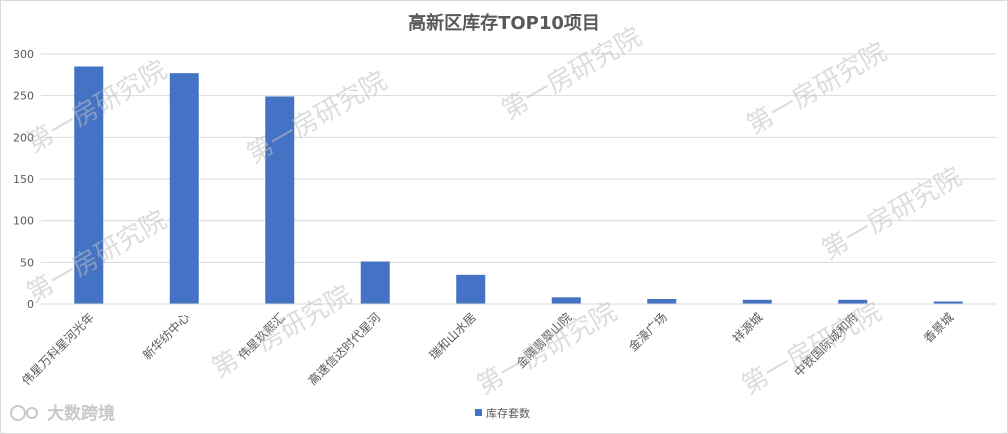 This screenshot has height=434, width=1008. Describe the element at coordinates (23, 221) in the screenshot. I see `y-tick-label: 100` at that location.